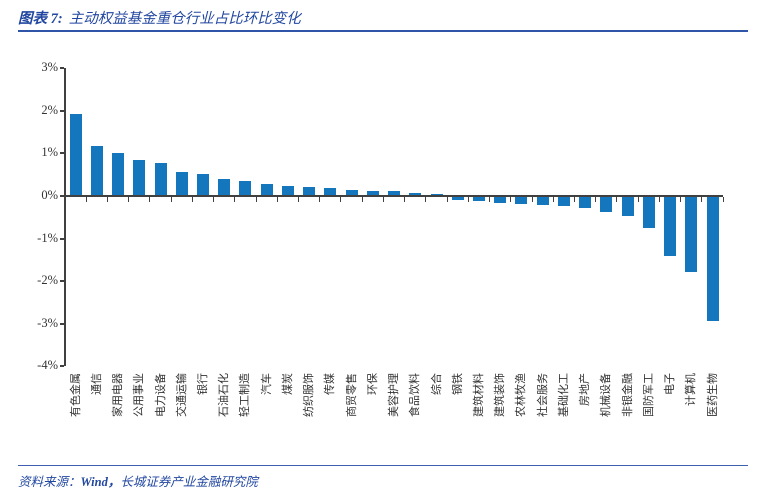  I want to click on bar-公用事业, so click(139, 177).